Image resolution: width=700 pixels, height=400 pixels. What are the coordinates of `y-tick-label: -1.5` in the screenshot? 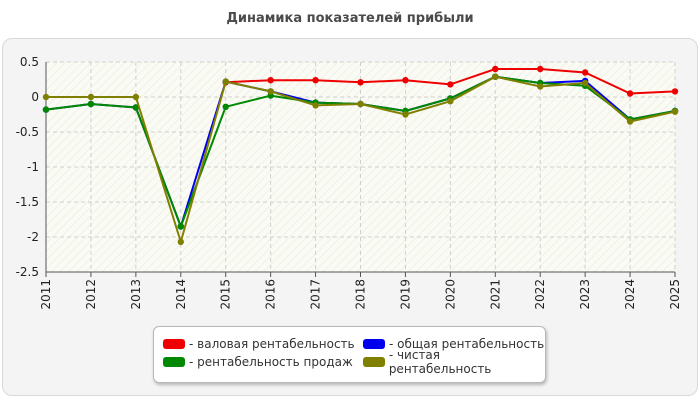 It's located at (27, 202).